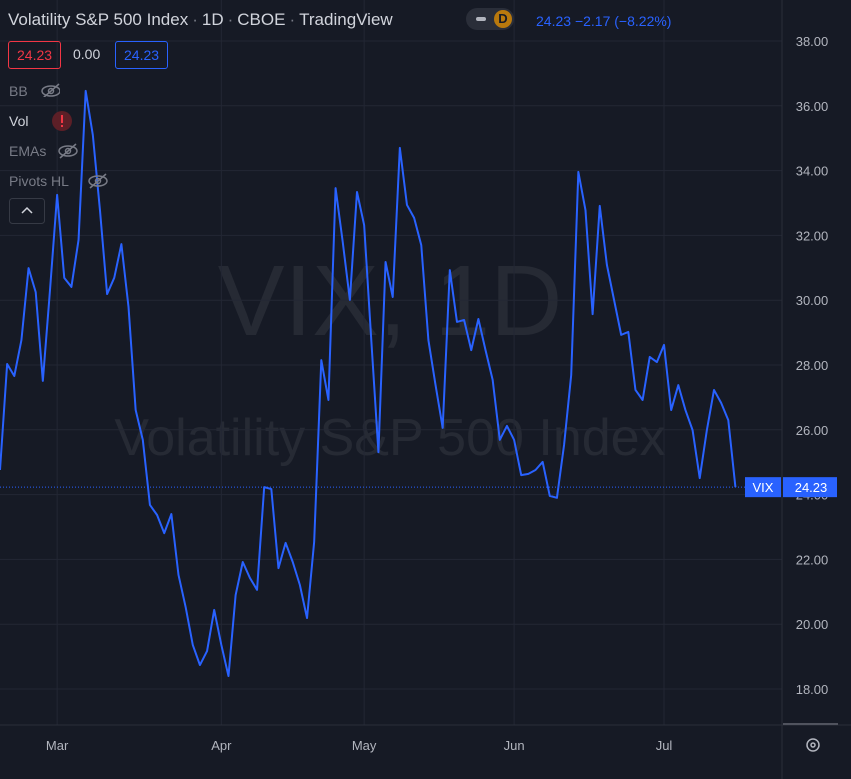  I want to click on exchange: CBOE, so click(261, 19).